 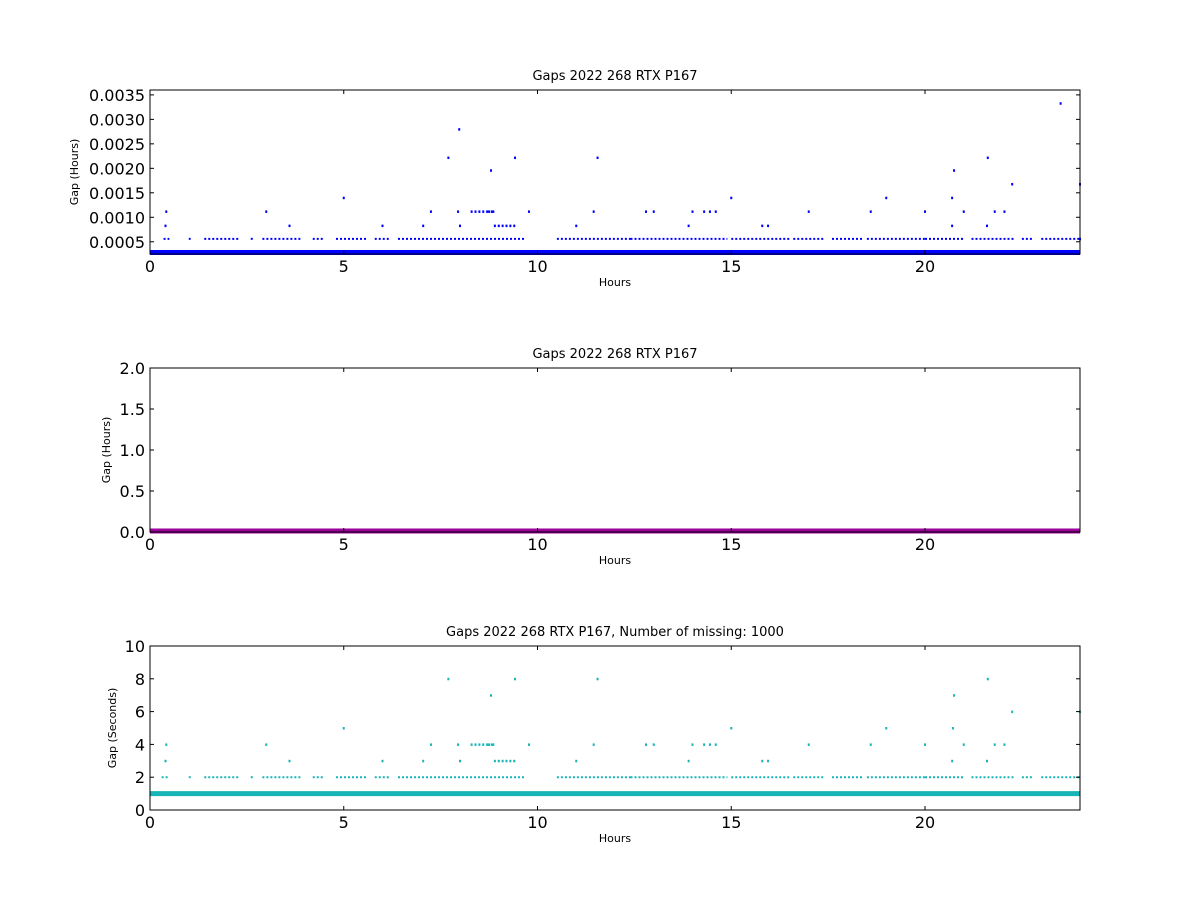 I want to click on y-tick-label: 0.0035, so click(x=117, y=95).